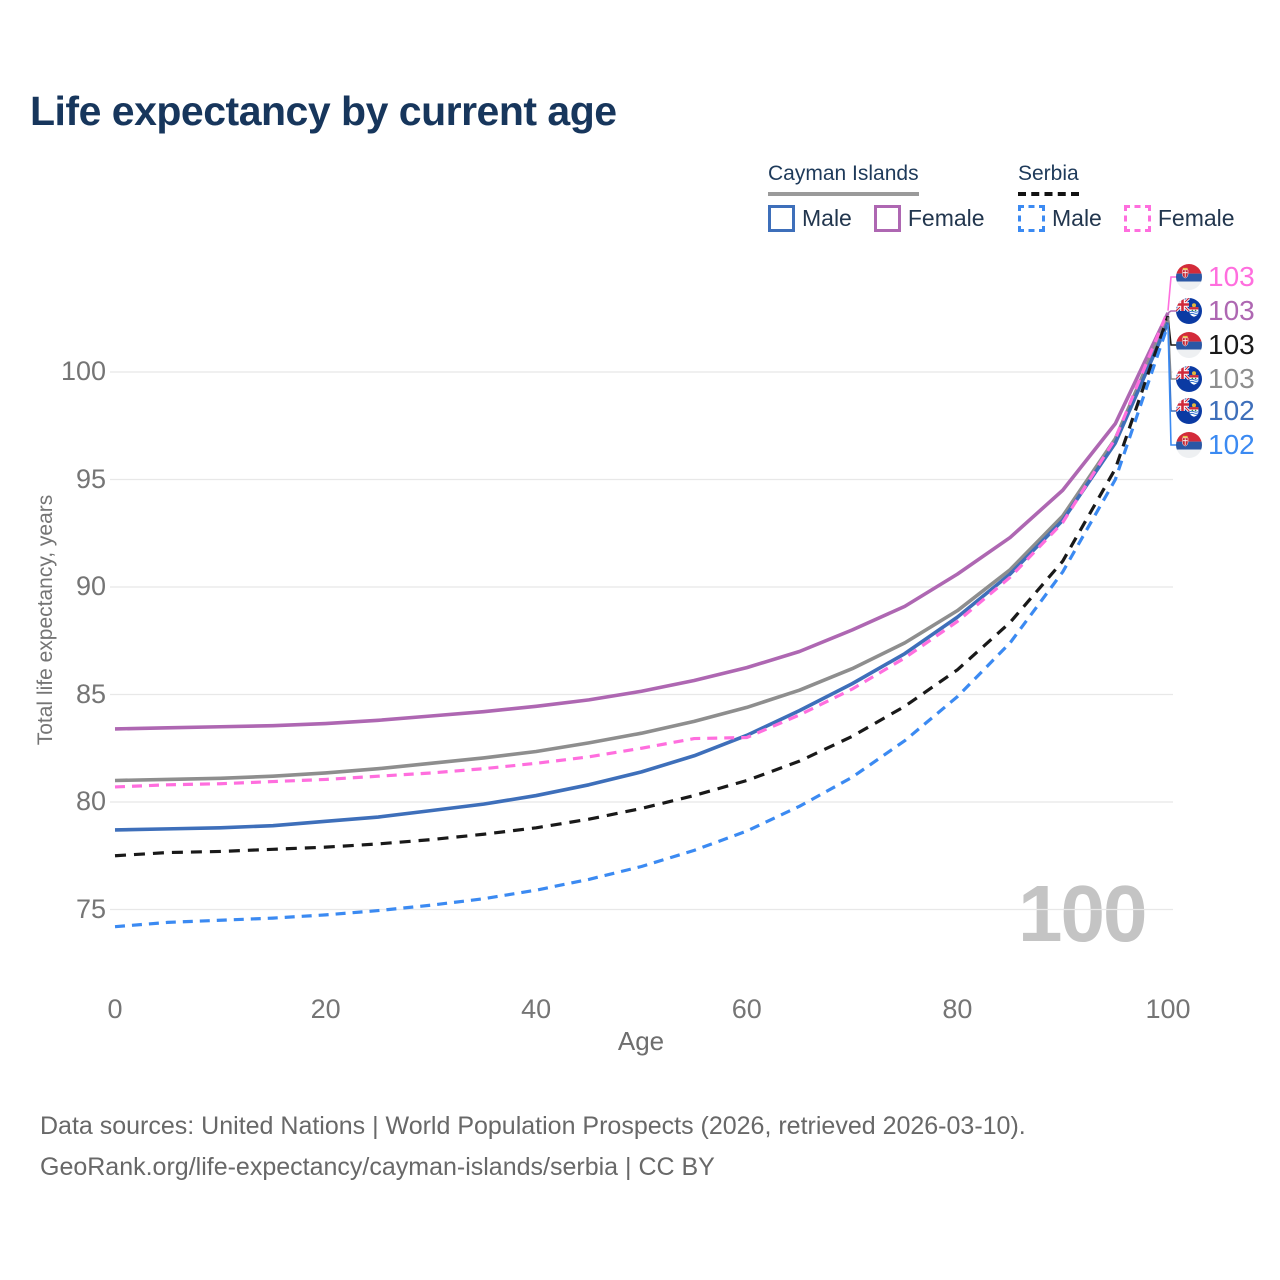 The image size is (1280, 1280). I want to click on legend-country-serbia: Serbia, so click(1048, 179).